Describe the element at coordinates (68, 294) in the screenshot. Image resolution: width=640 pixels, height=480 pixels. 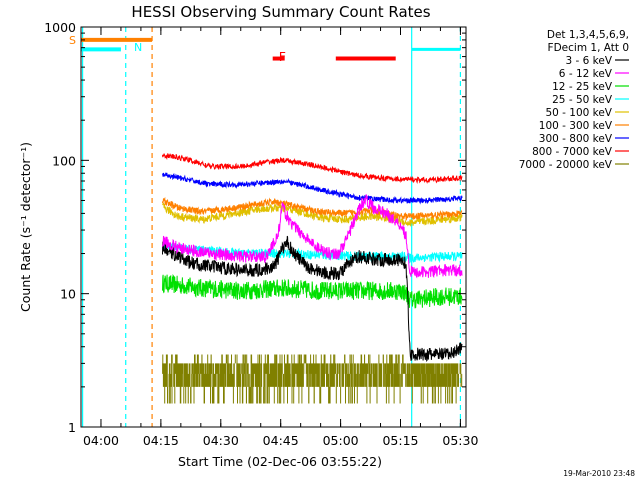
I see `y-tick-label: 10` at that location.